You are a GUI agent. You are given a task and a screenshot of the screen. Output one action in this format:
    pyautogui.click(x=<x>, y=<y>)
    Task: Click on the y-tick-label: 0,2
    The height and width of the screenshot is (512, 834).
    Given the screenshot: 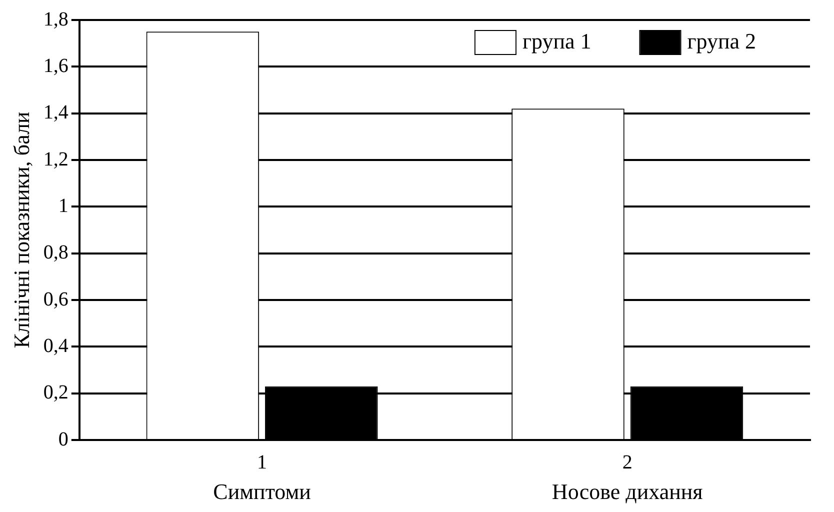 What is the action you would take?
    pyautogui.click(x=55, y=393)
    